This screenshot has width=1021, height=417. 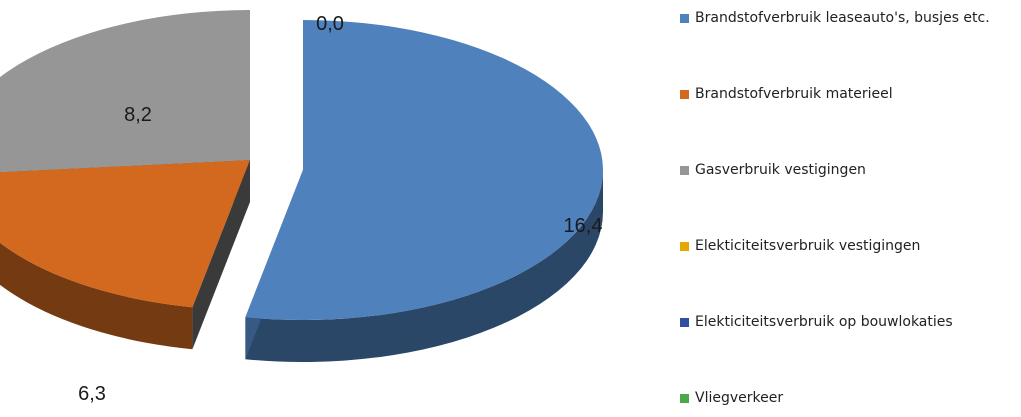 What do you see at coordinates (138, 115) in the screenshot?
I see `data-label-3: 8,2` at bounding box center [138, 115].